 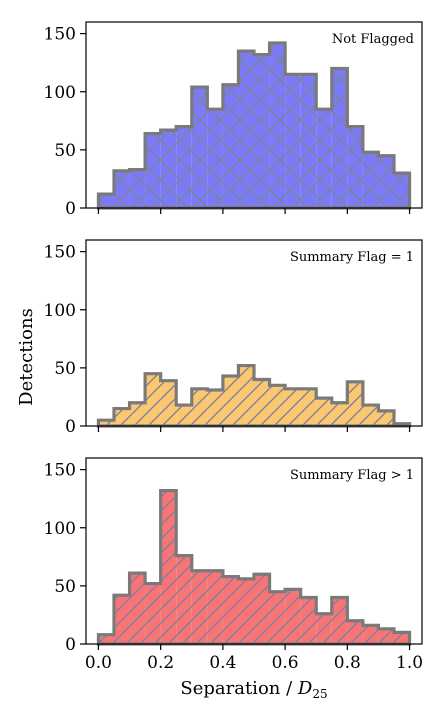 What do you see at coordinates (98, 663) in the screenshot?
I see `x-tick-label: 0.0` at bounding box center [98, 663].